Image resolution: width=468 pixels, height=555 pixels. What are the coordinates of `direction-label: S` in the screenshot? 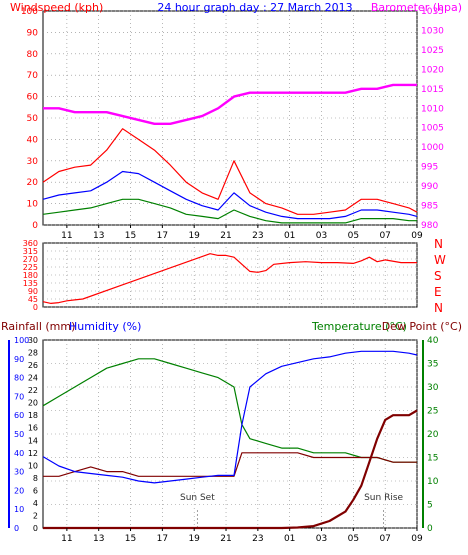 It's located at (438, 276).